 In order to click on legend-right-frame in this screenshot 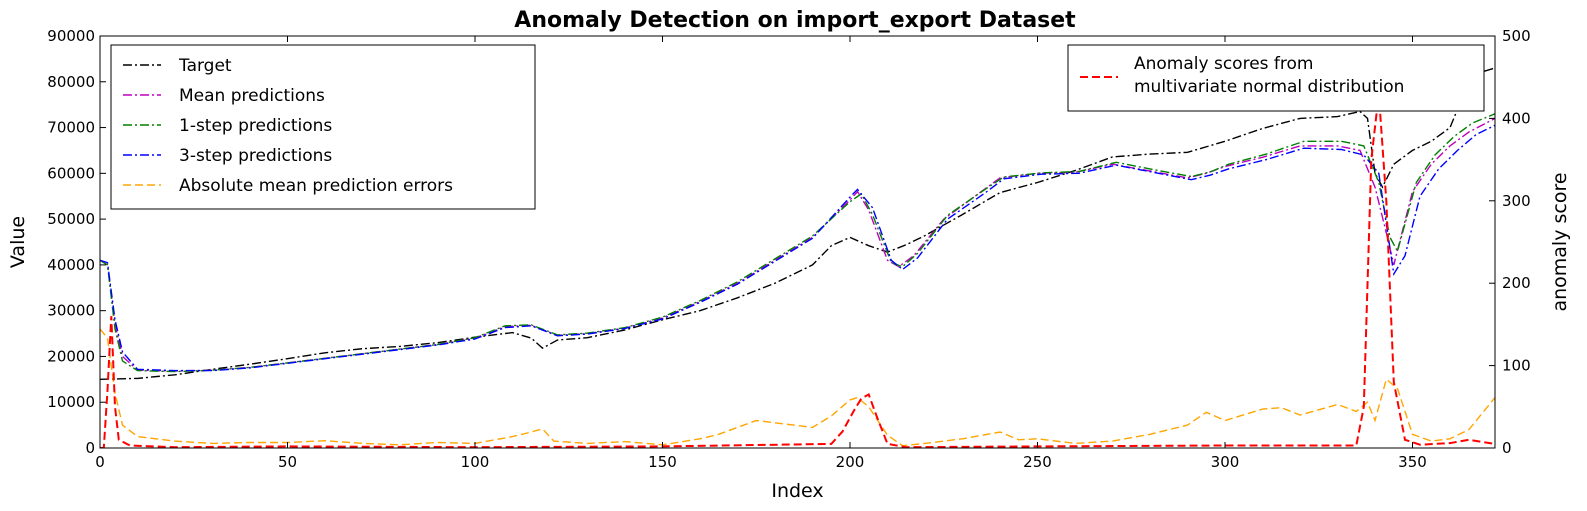, I will do `click(1276, 78)`.